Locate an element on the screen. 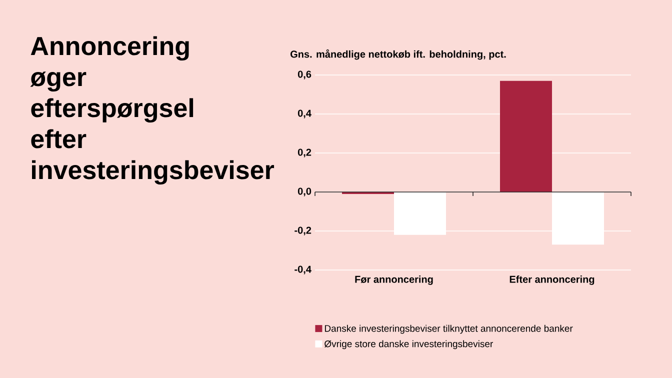  text: Annoncering øger efterspørgsel efter investeringsbeviser is located at coordinates (152, 110).